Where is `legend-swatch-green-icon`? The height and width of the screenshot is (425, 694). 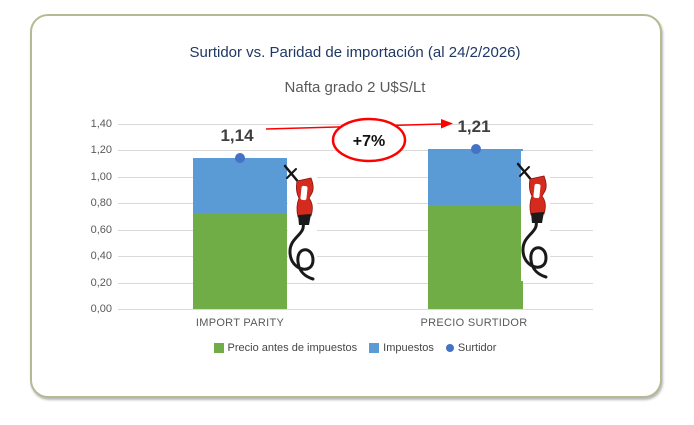 legend-swatch-green-icon is located at coordinates (218, 348).